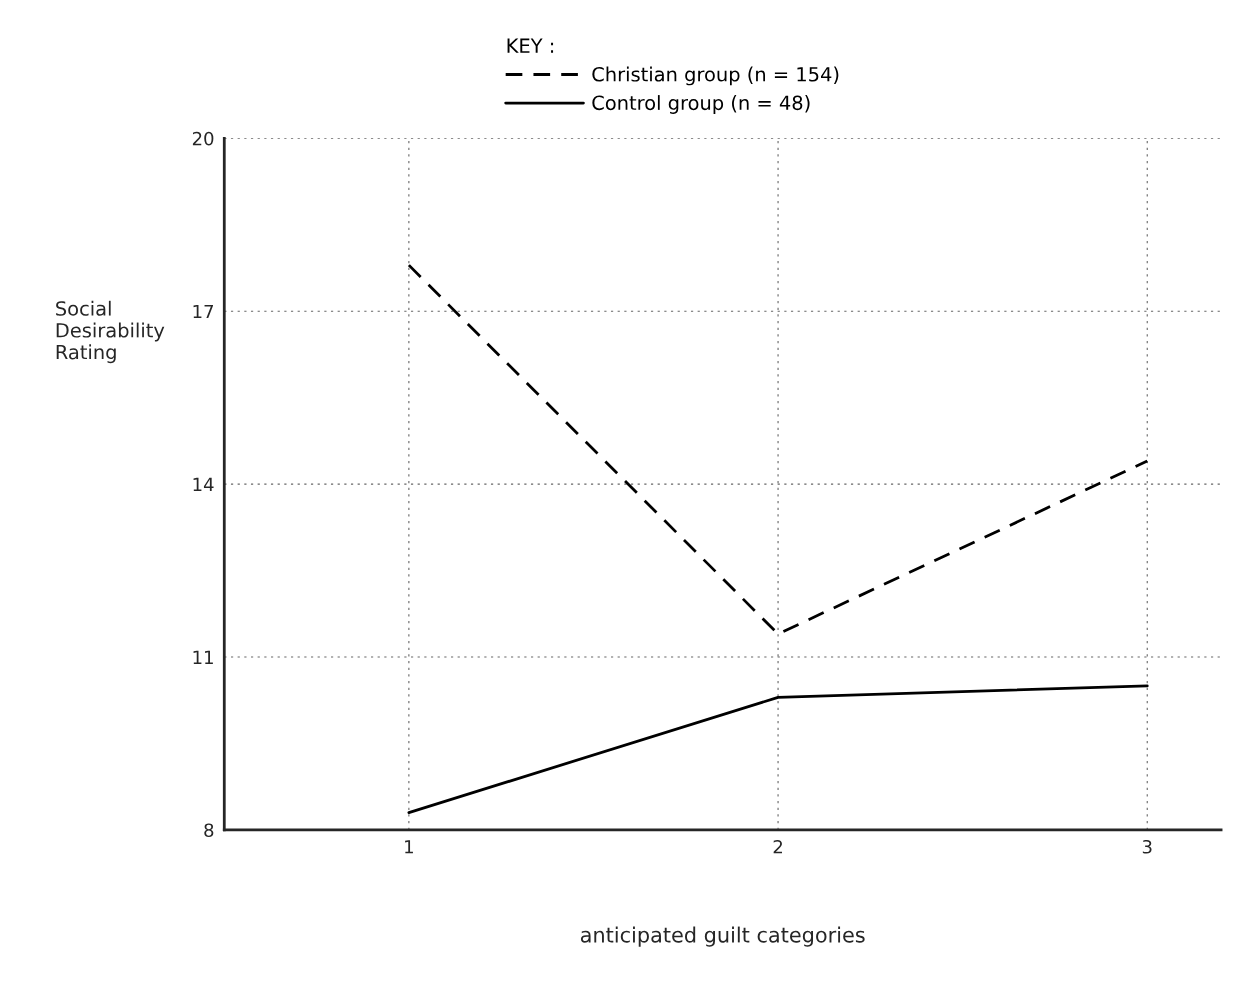  Describe the element at coordinates (203, 484) in the screenshot. I see `y-tick-label: 14` at that location.